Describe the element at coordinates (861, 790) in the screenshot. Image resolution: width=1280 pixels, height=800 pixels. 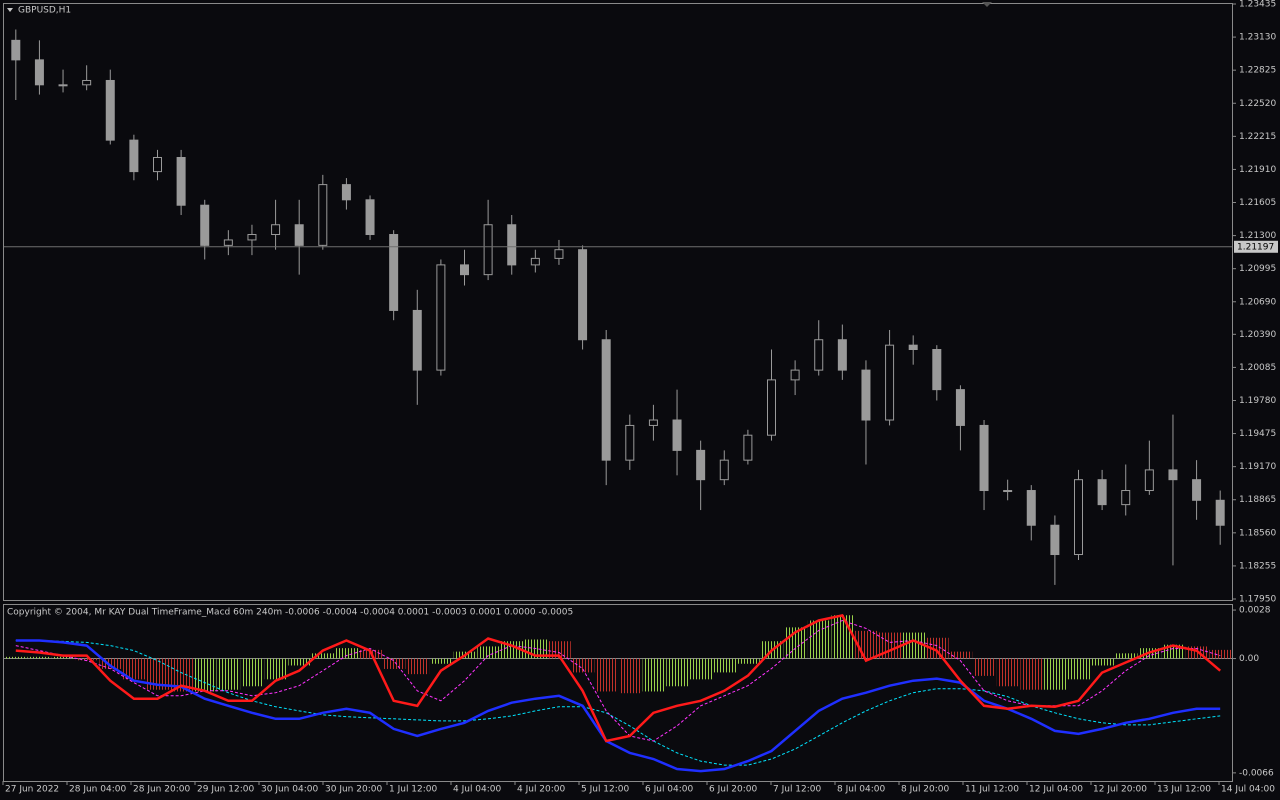
I see `x-tick-label: 8 Jul 04:00` at that location.